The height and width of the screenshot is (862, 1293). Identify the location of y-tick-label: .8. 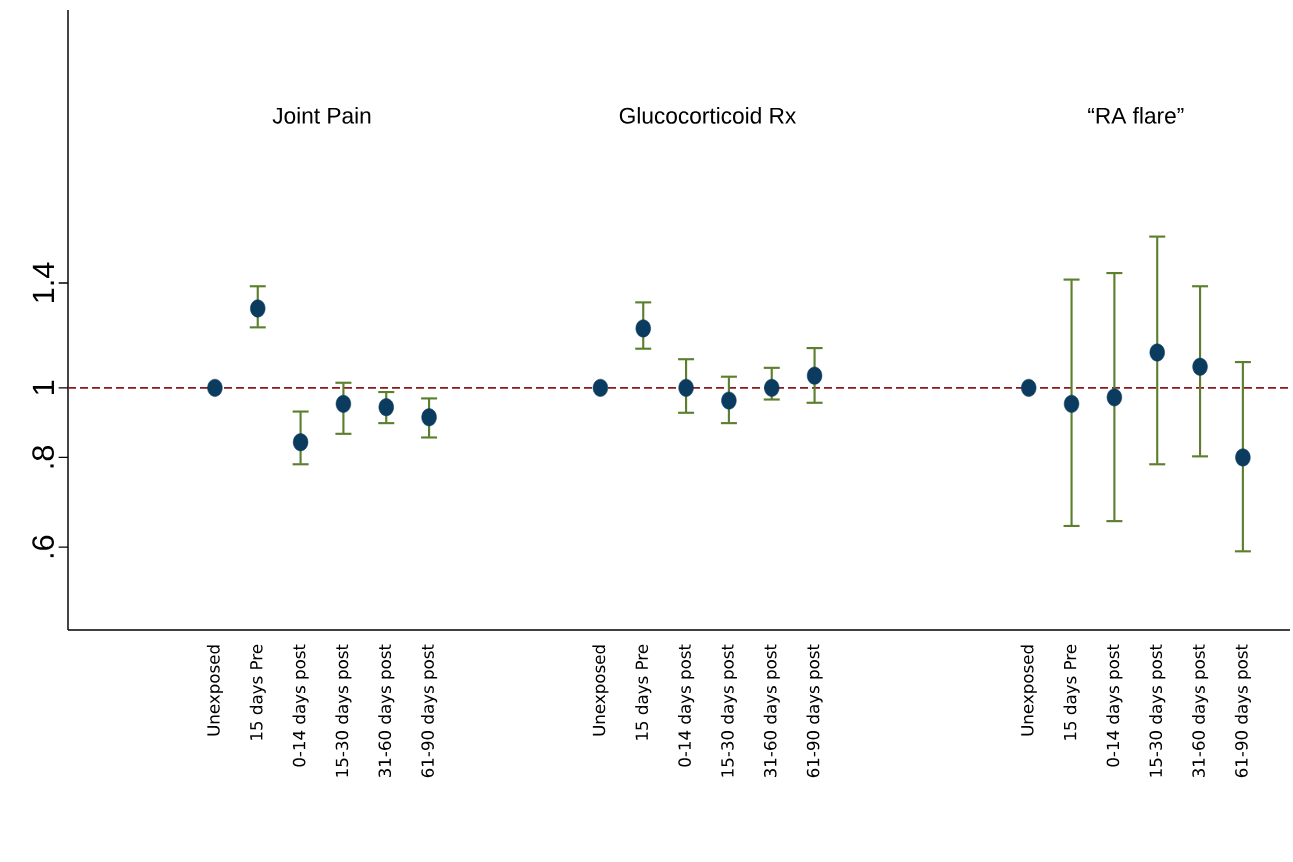
(43, 456).